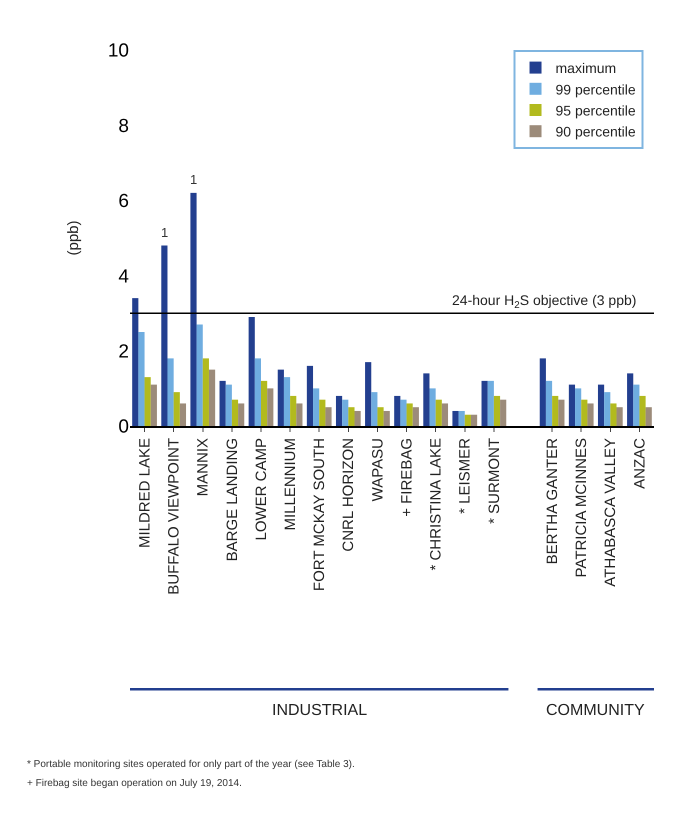 This screenshot has width=679, height=822. Describe the element at coordinates (174, 516) in the screenshot. I see `x-tick-label: BUFFALO VIEWPOINT` at that location.